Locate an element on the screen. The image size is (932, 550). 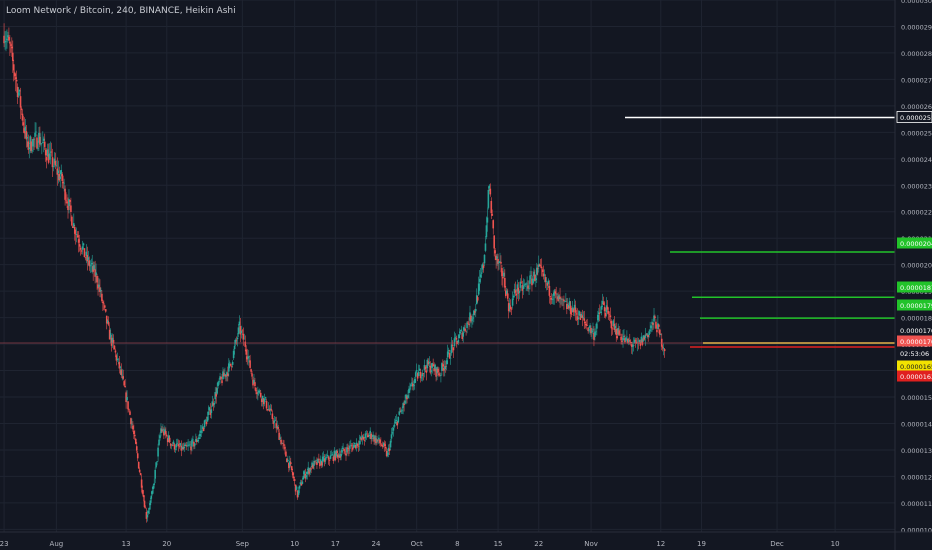
price-label-green3-text: 0.00001798 is located at coordinates (916, 306).